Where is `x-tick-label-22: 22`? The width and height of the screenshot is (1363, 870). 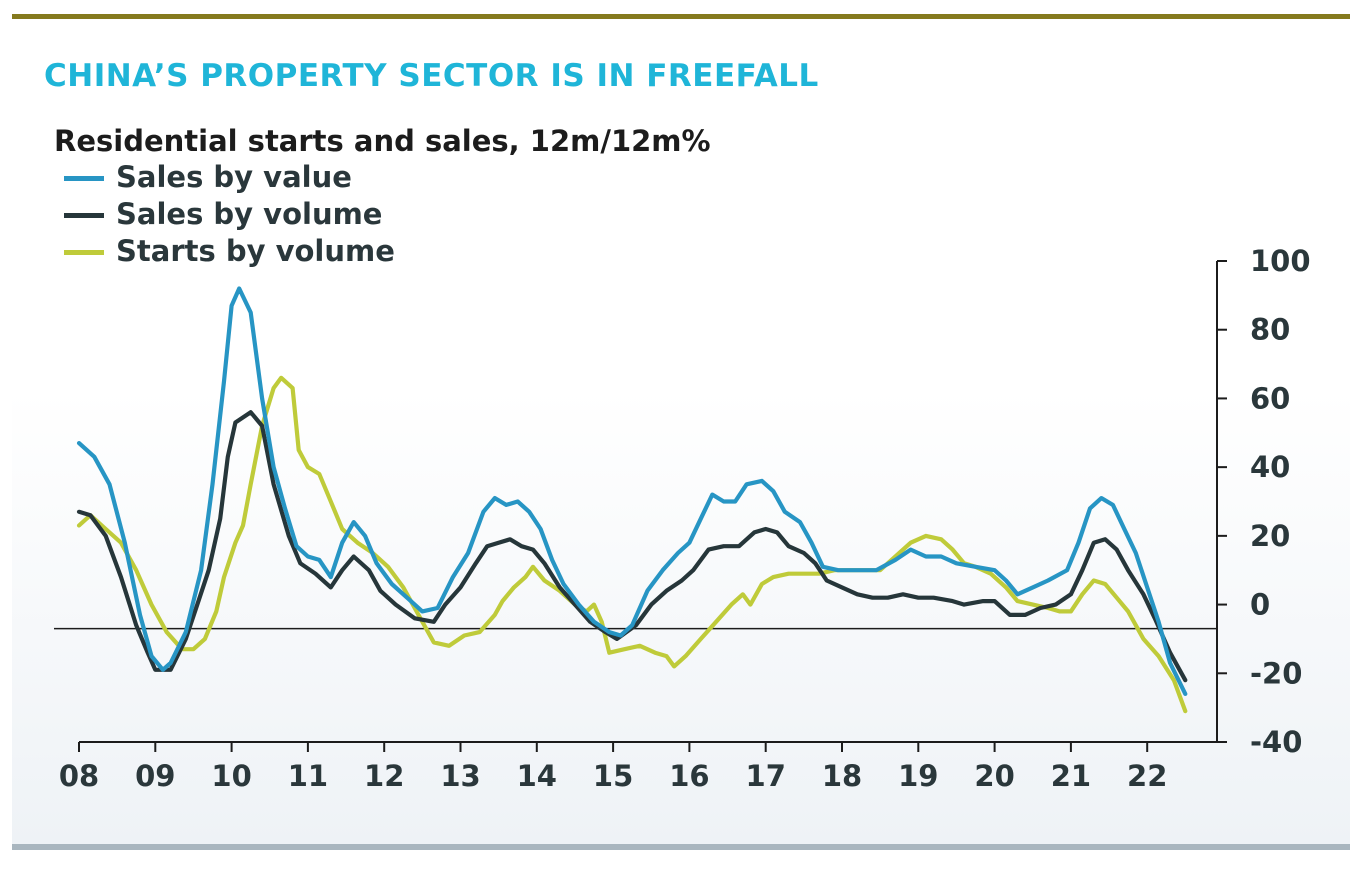 x-tick-label-22: 22 is located at coordinates (1147, 776).